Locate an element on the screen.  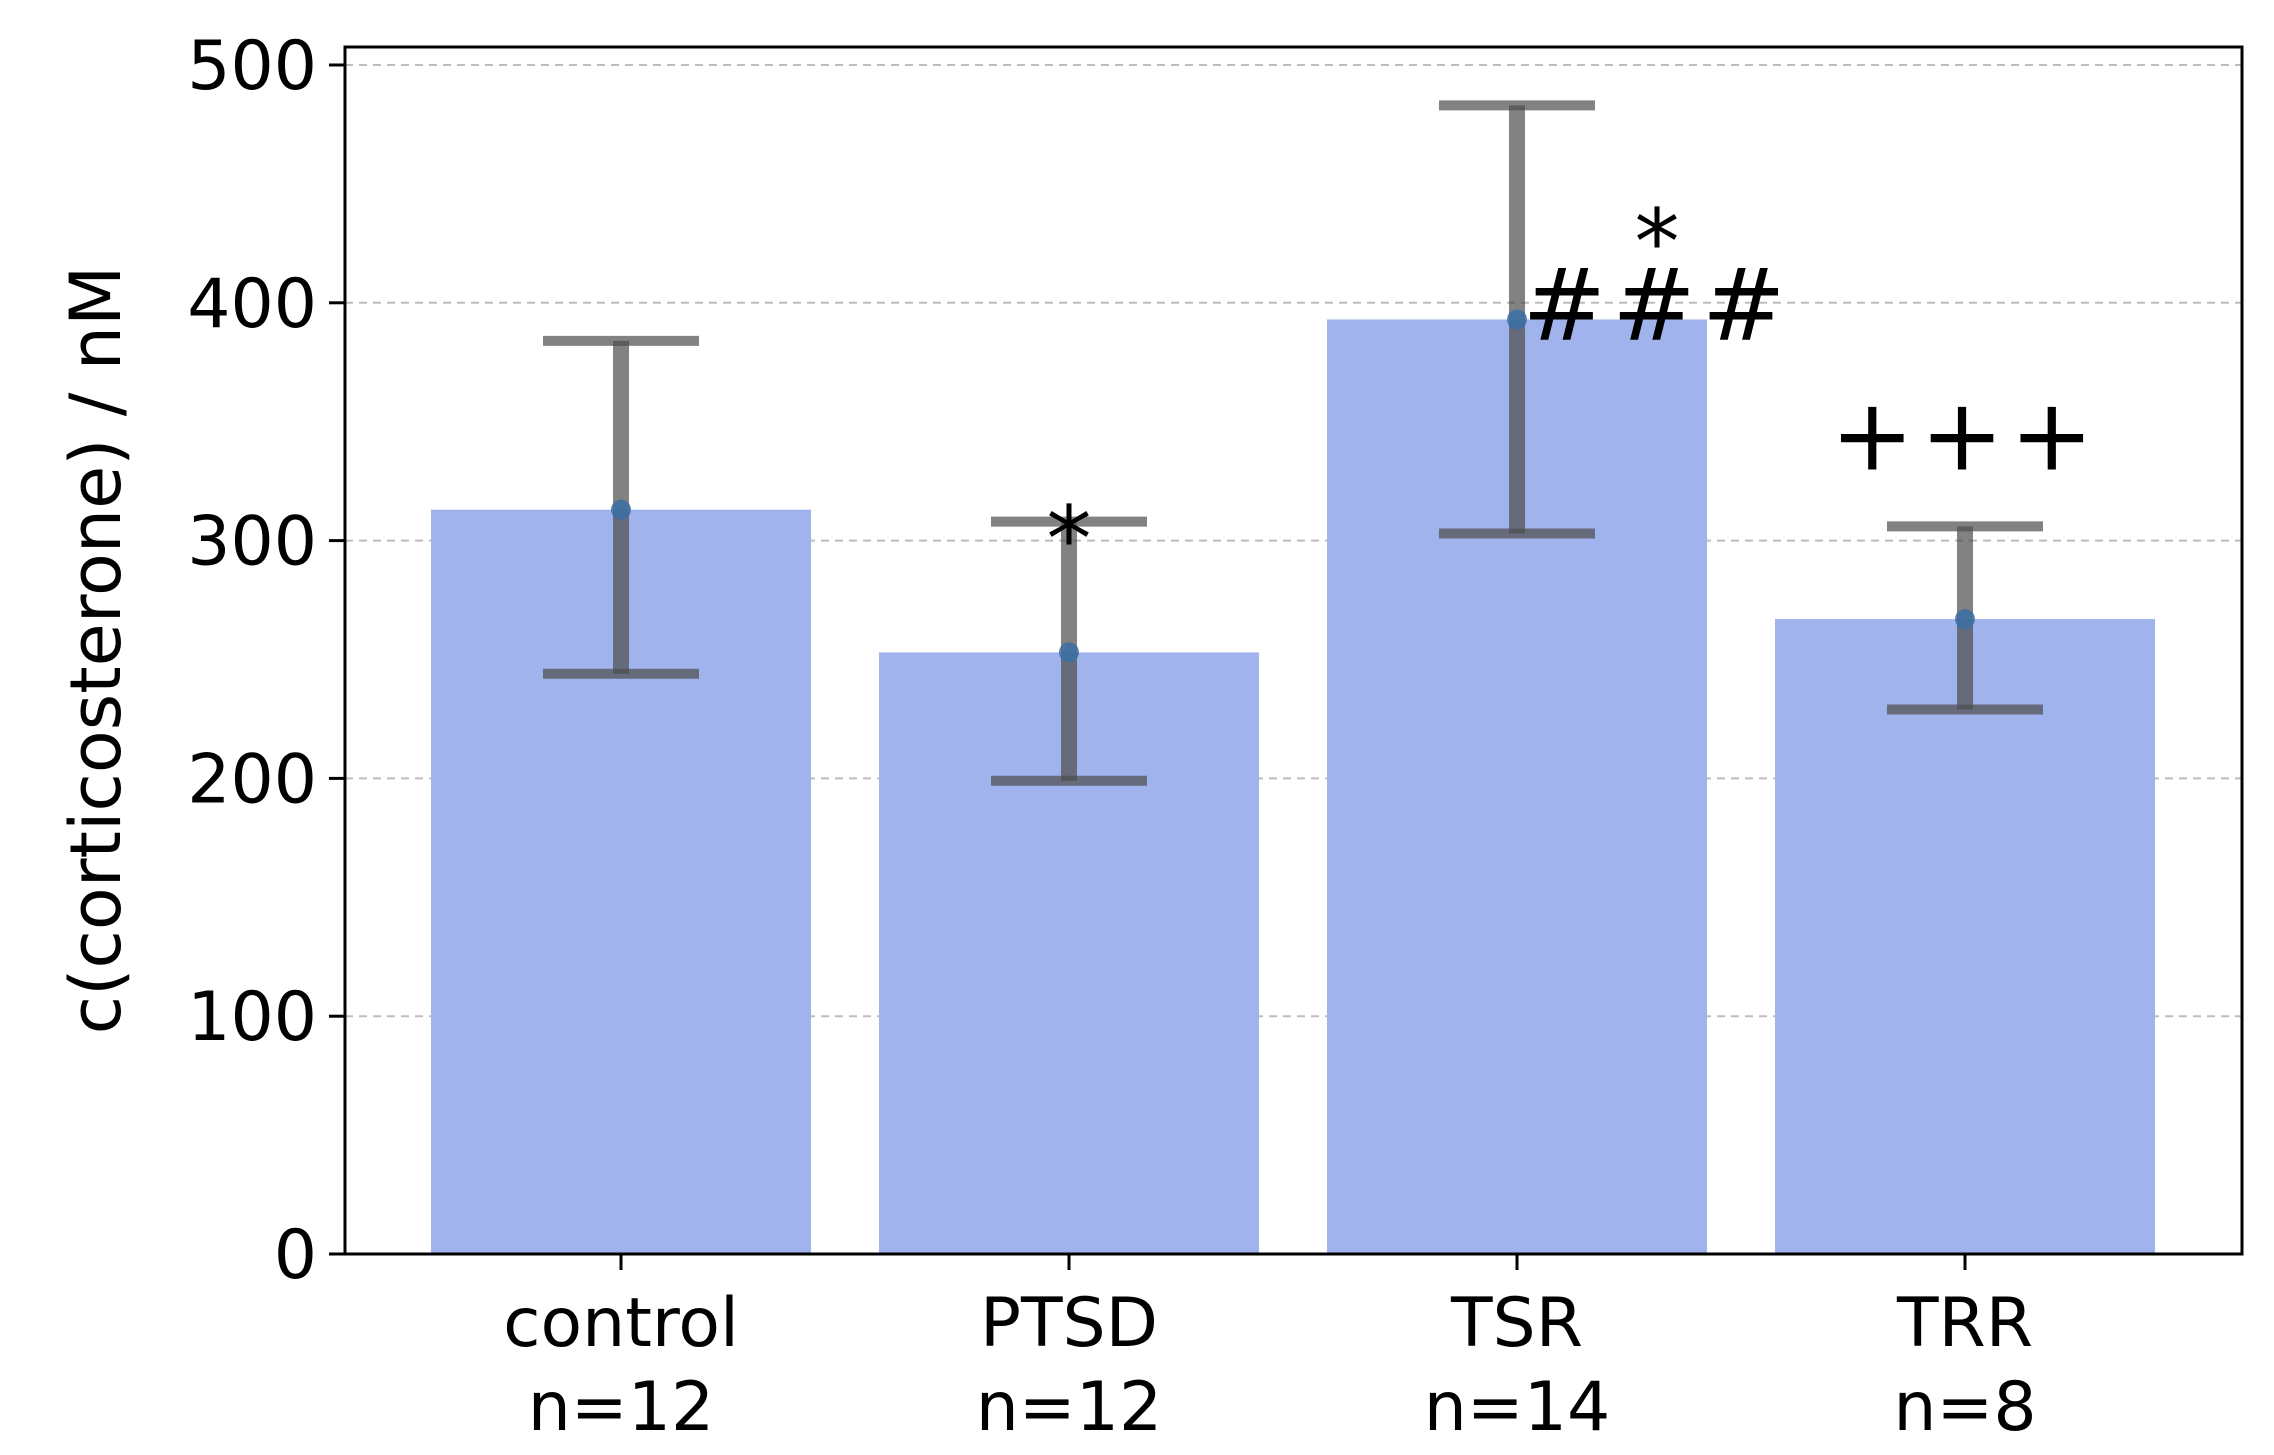
y-tick-label-500: 500 is located at coordinates (252, 66).